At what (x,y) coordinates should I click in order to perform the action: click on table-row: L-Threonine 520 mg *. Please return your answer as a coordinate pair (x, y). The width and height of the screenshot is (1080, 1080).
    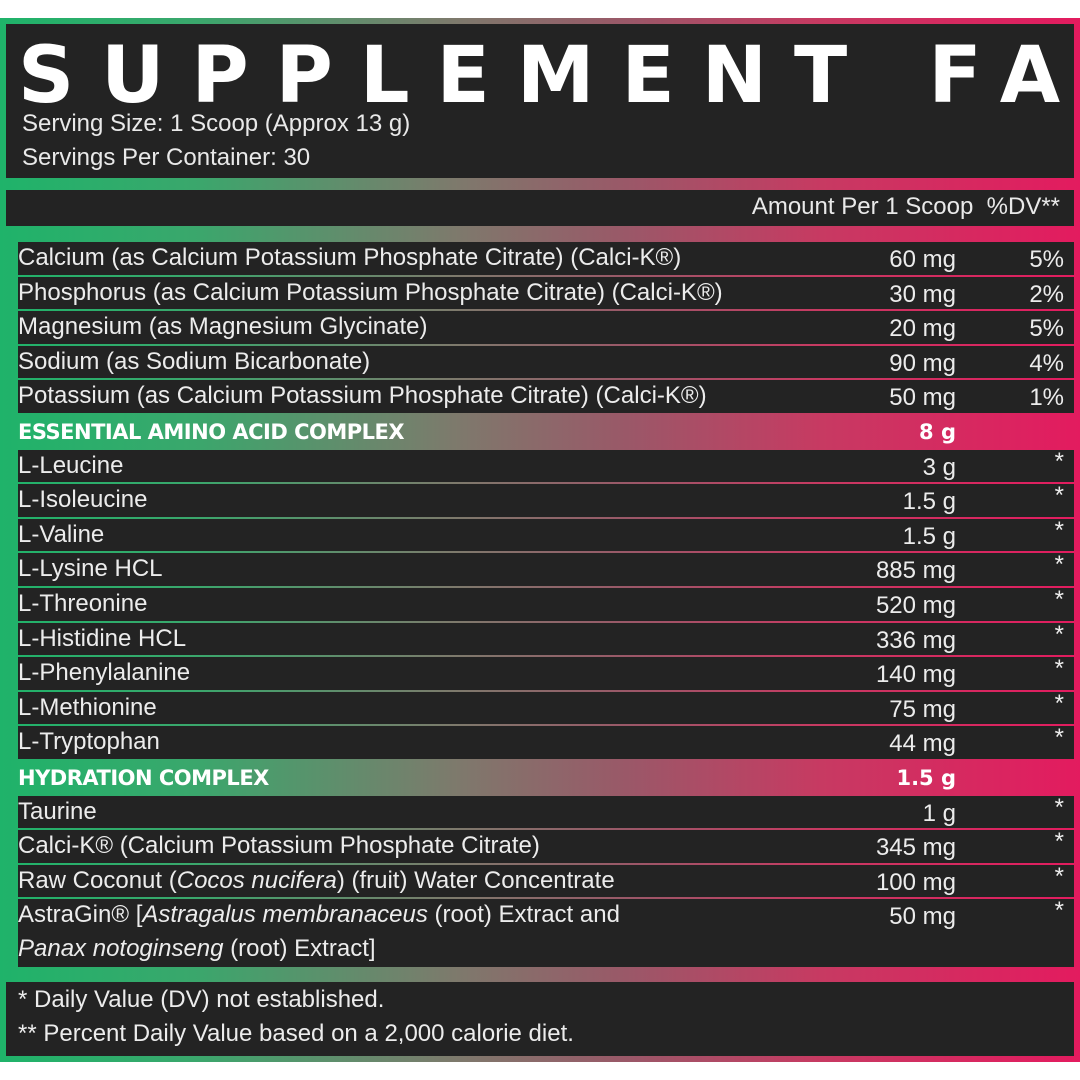
    Looking at the image, I should click on (546, 603).